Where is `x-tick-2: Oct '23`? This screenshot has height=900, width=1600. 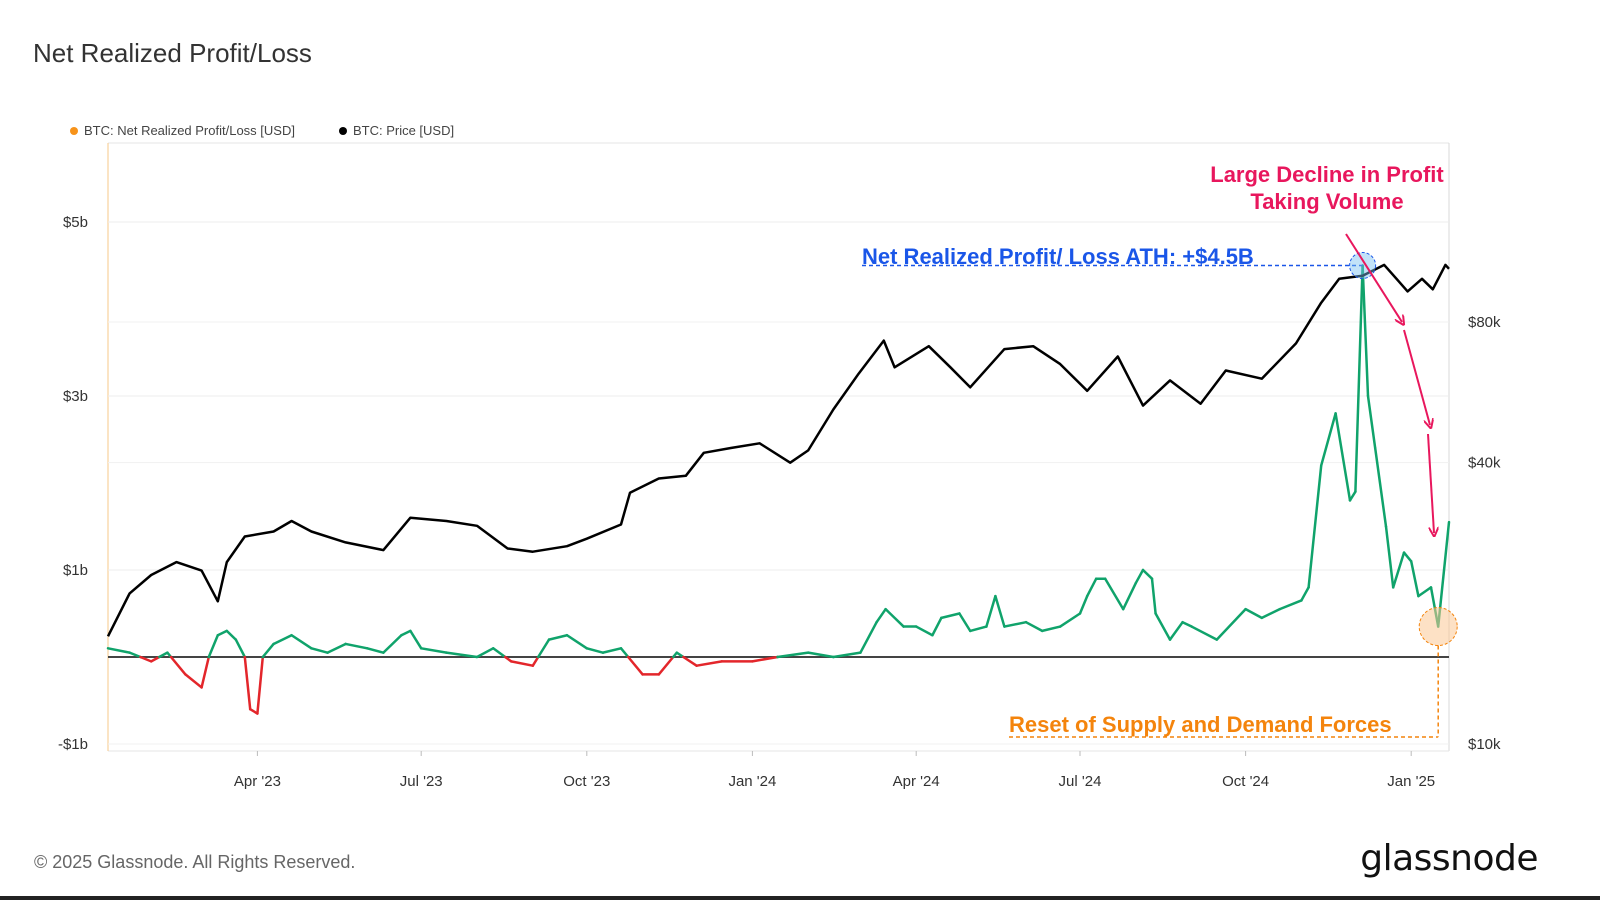 x-tick-2: Oct '23 is located at coordinates (586, 781).